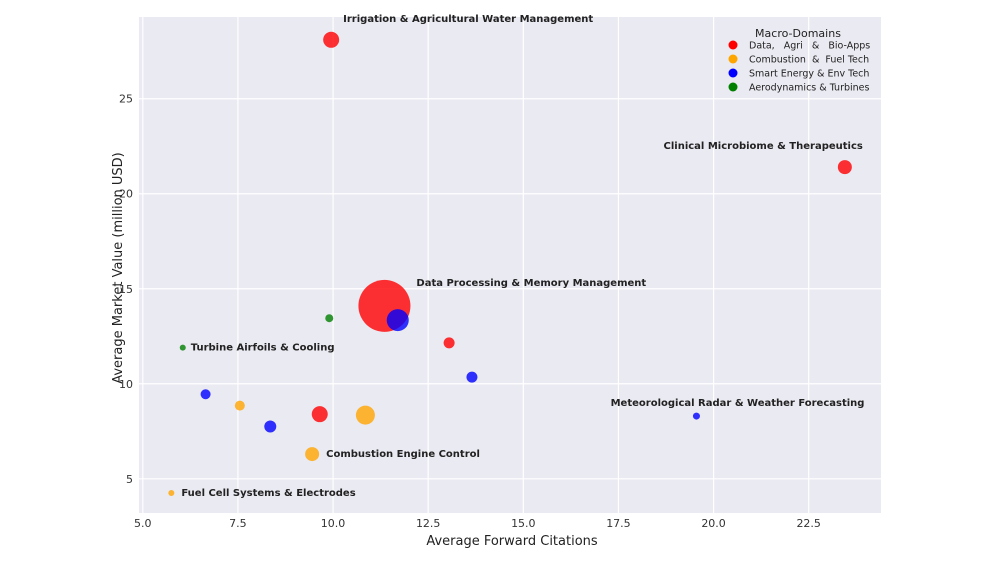 This screenshot has width=997, height=561. What do you see at coordinates (523, 523) in the screenshot?
I see `x-tick-label: 15.0` at bounding box center [523, 523].